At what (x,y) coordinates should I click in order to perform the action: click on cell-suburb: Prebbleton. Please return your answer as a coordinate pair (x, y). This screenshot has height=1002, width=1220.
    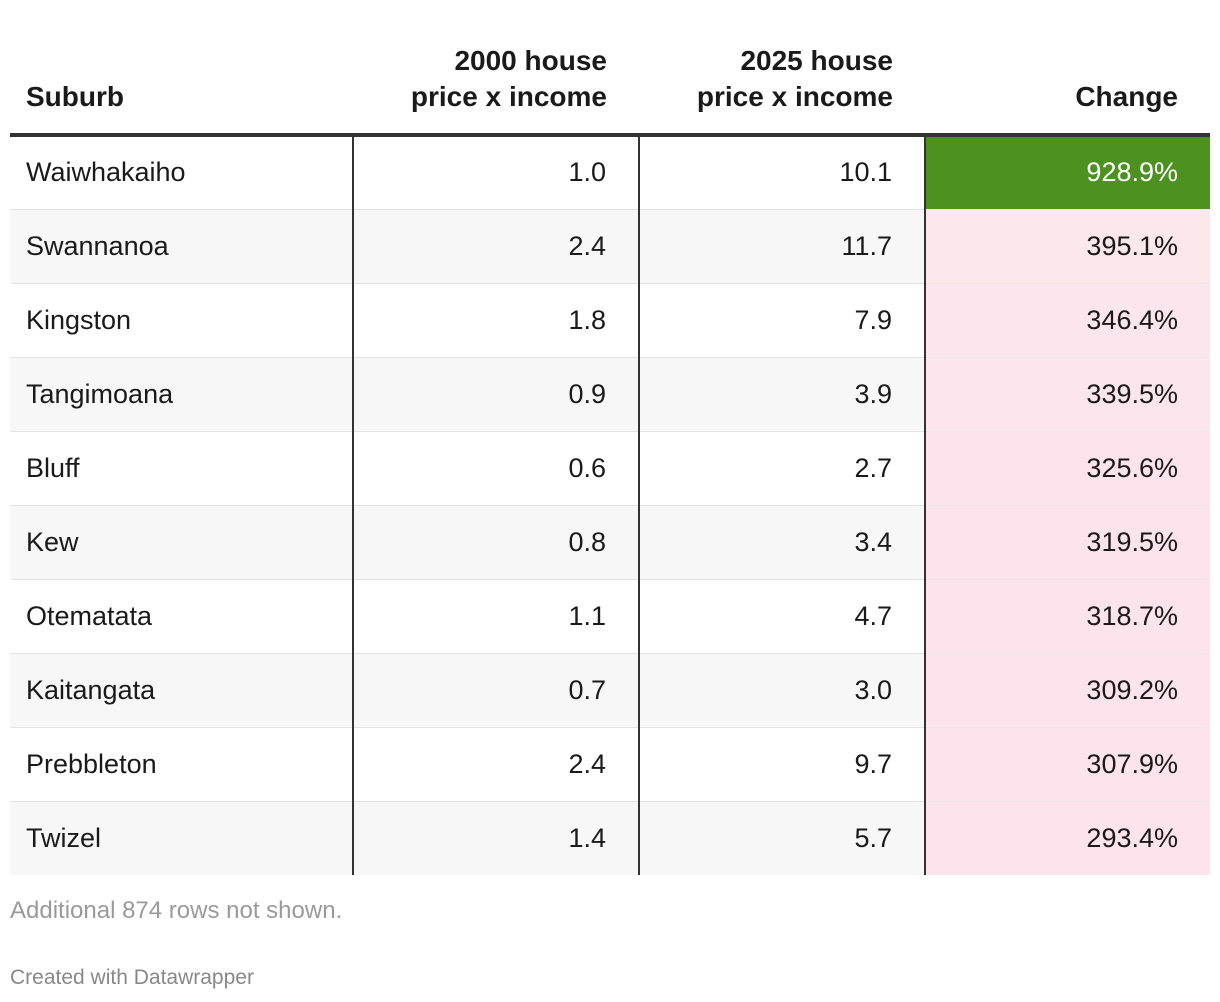
    Looking at the image, I should click on (181, 764).